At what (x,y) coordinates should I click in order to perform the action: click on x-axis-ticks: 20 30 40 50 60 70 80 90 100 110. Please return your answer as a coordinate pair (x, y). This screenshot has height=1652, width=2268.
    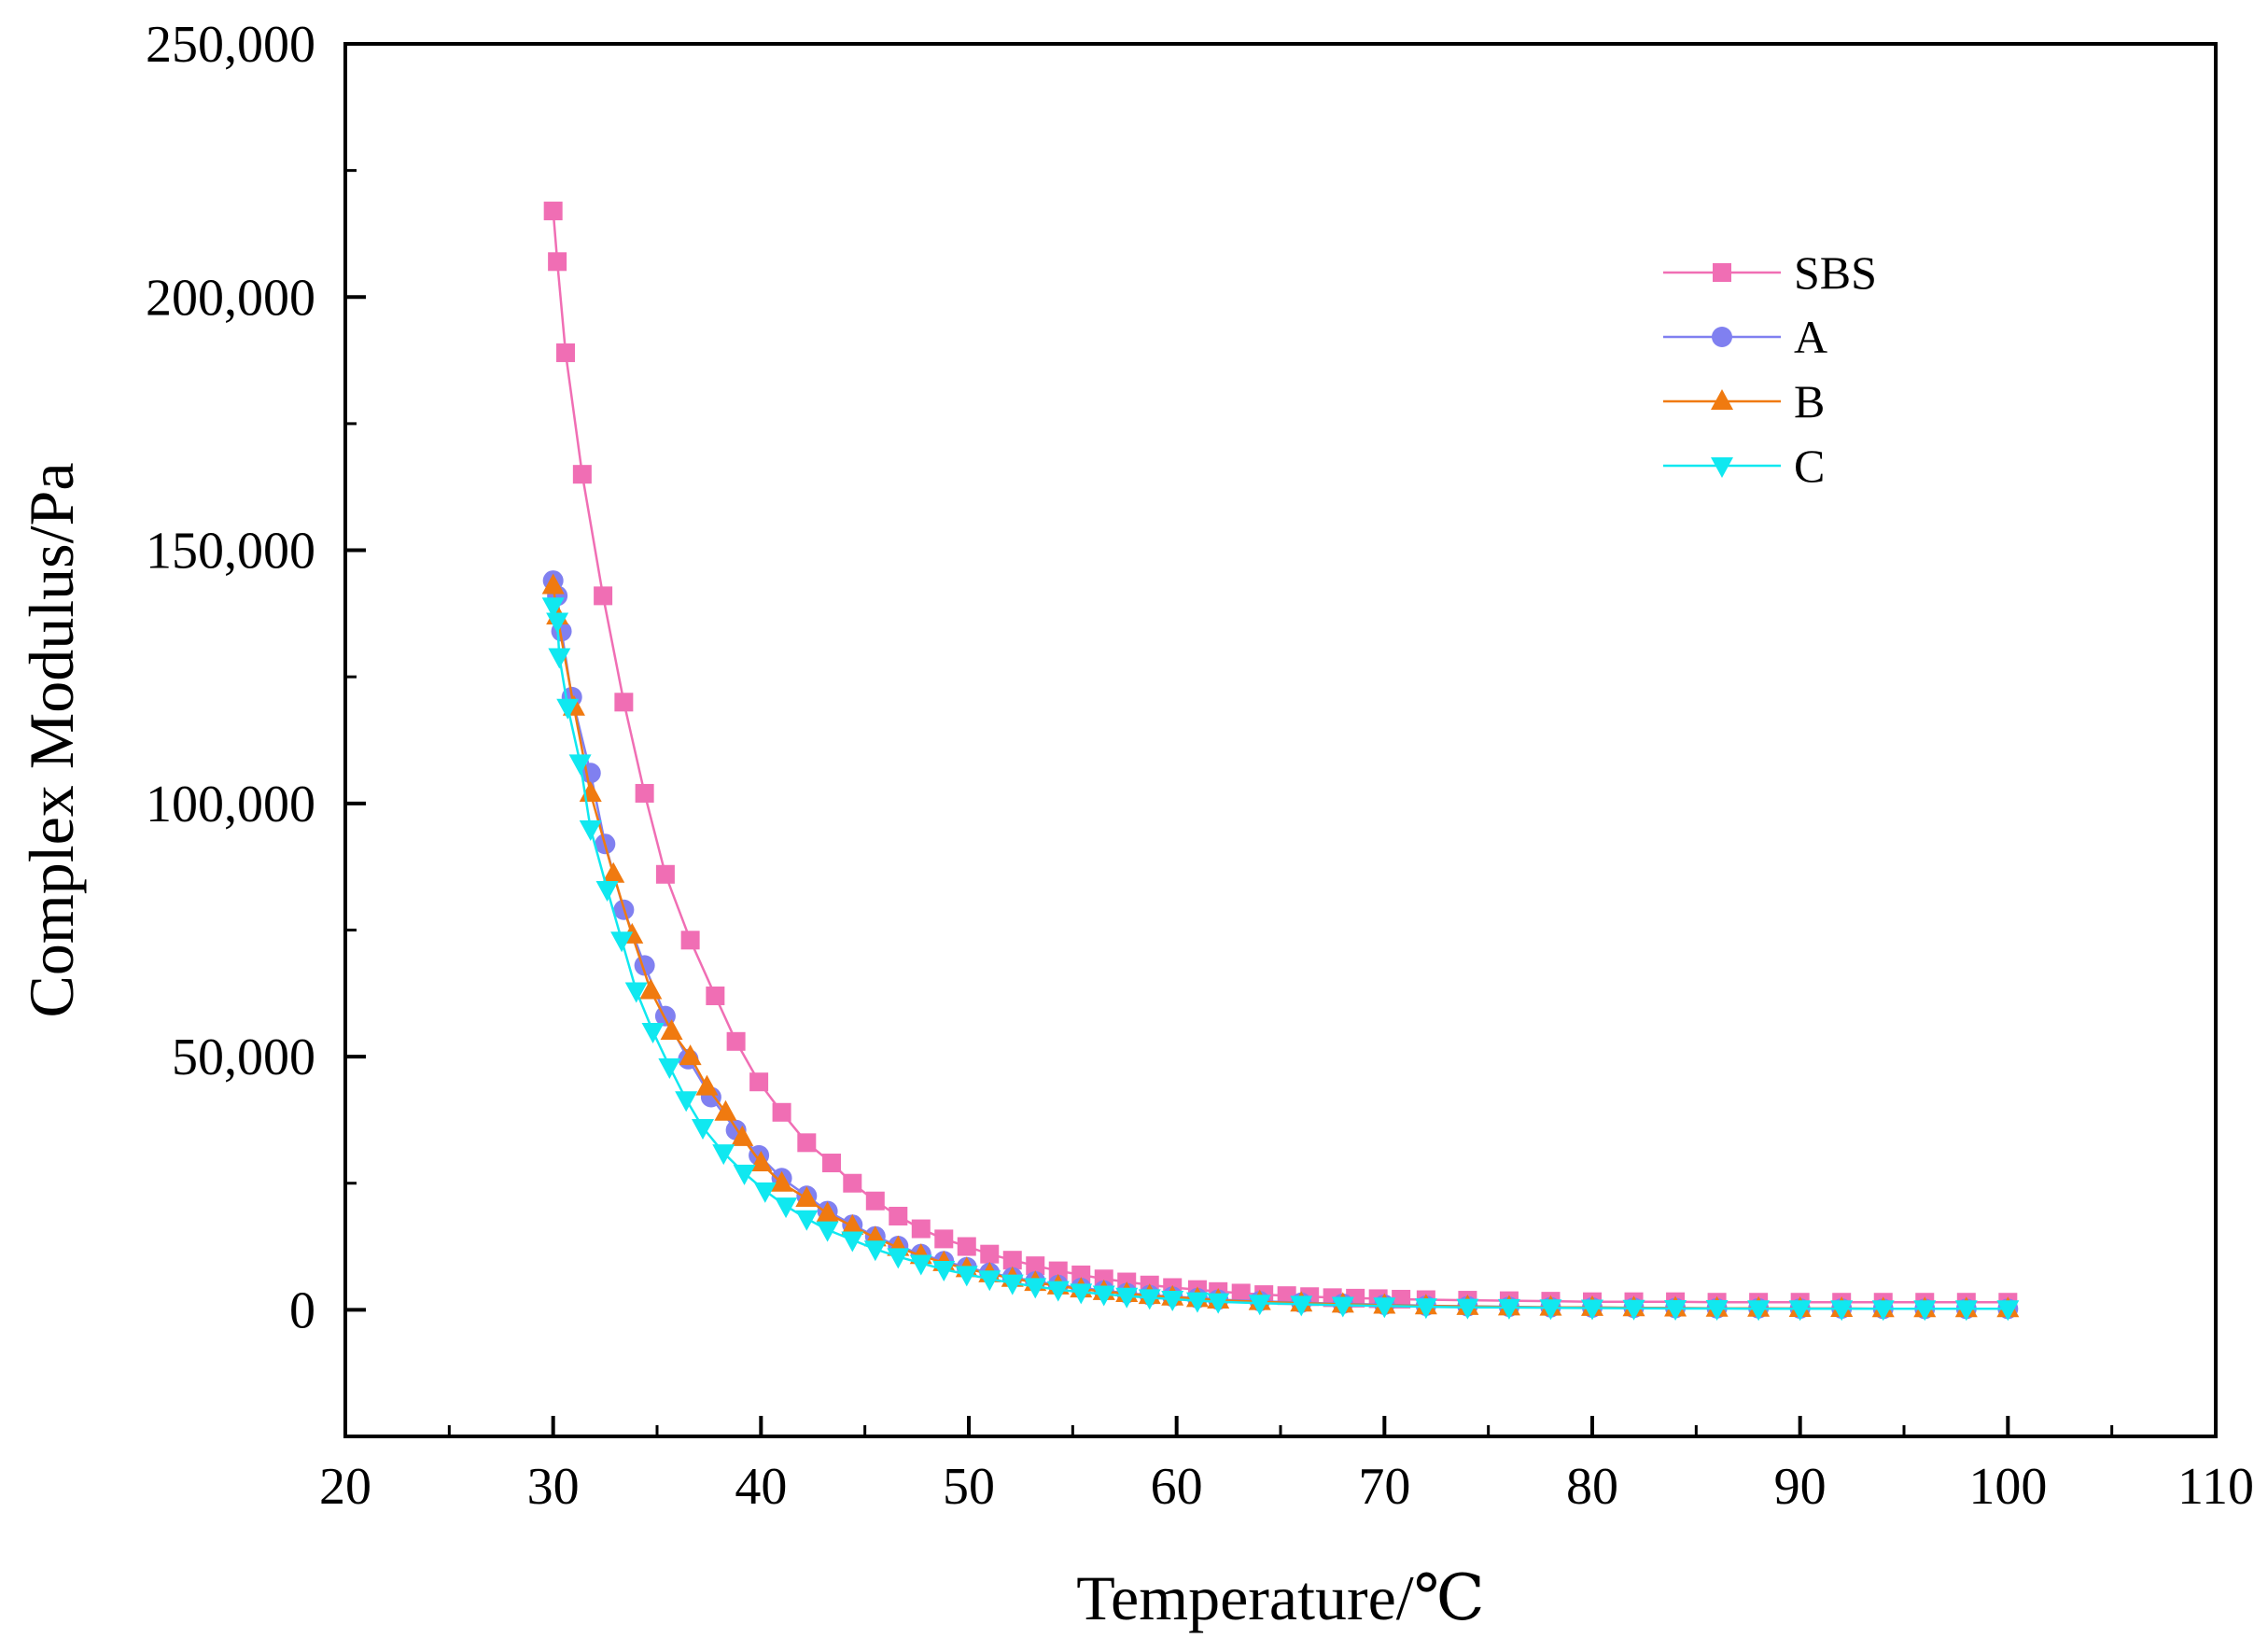
    Looking at the image, I should click on (1286, 1466).